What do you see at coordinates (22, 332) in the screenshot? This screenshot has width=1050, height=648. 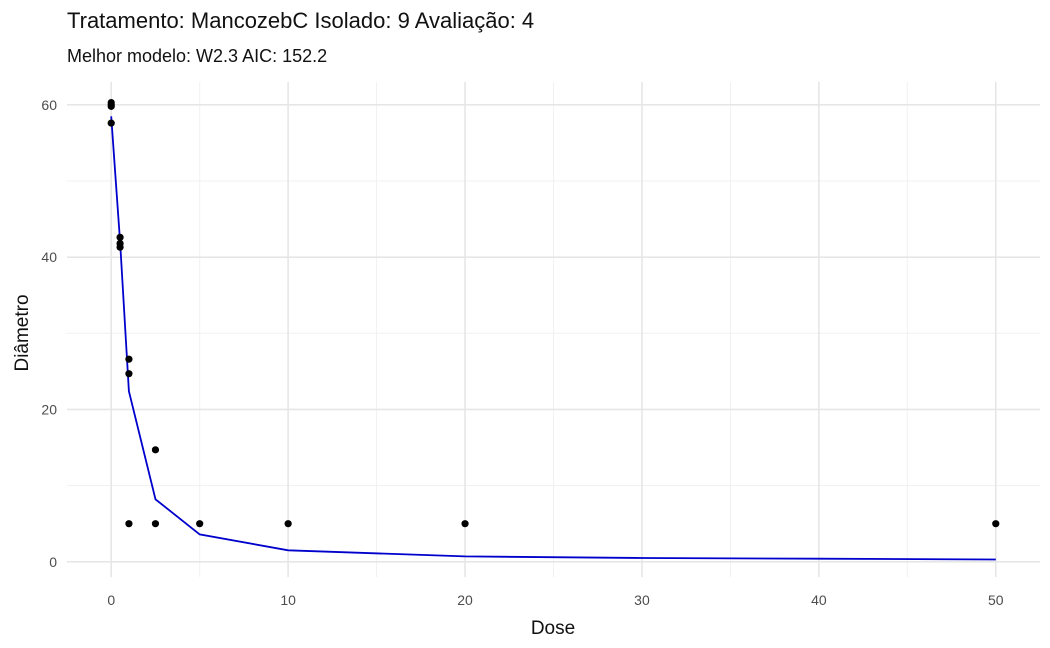 I see `y-axis-title: Diâmetro` at bounding box center [22, 332].